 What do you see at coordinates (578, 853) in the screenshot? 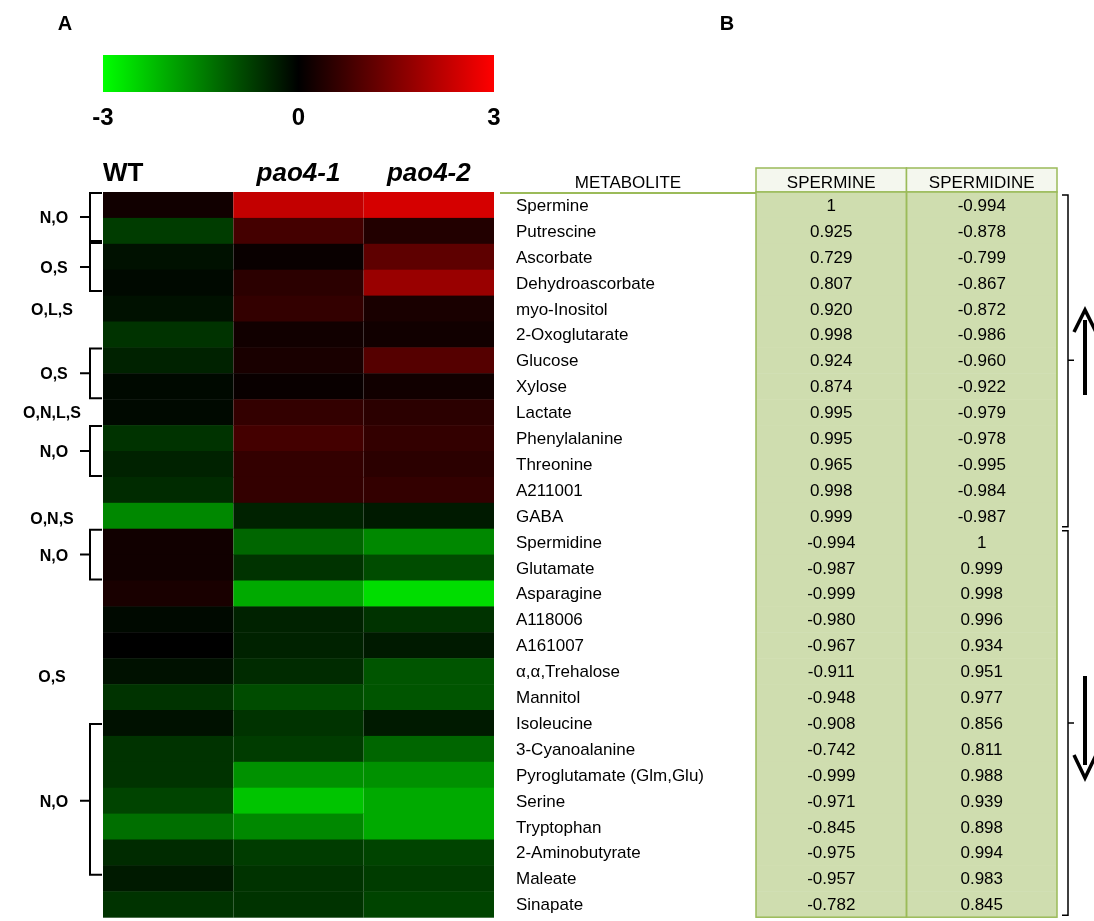
I see `y-tick-label: 2-Aminobutyrate` at bounding box center [578, 853].